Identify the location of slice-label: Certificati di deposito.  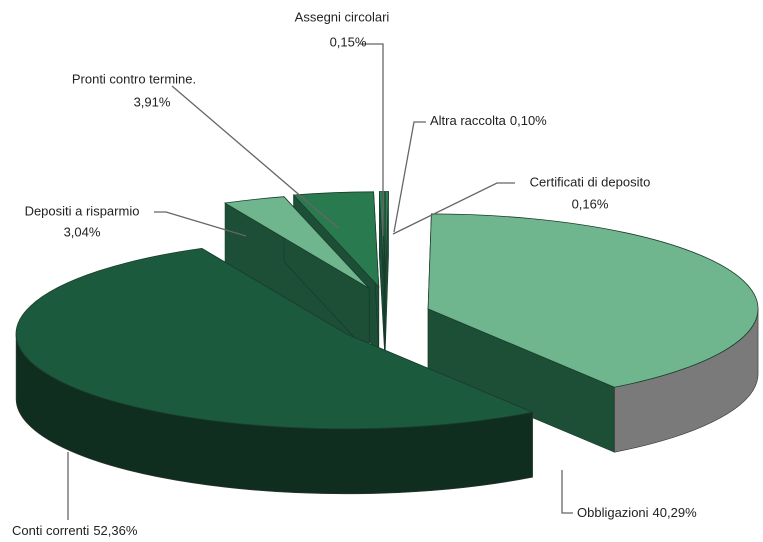
(590, 181).